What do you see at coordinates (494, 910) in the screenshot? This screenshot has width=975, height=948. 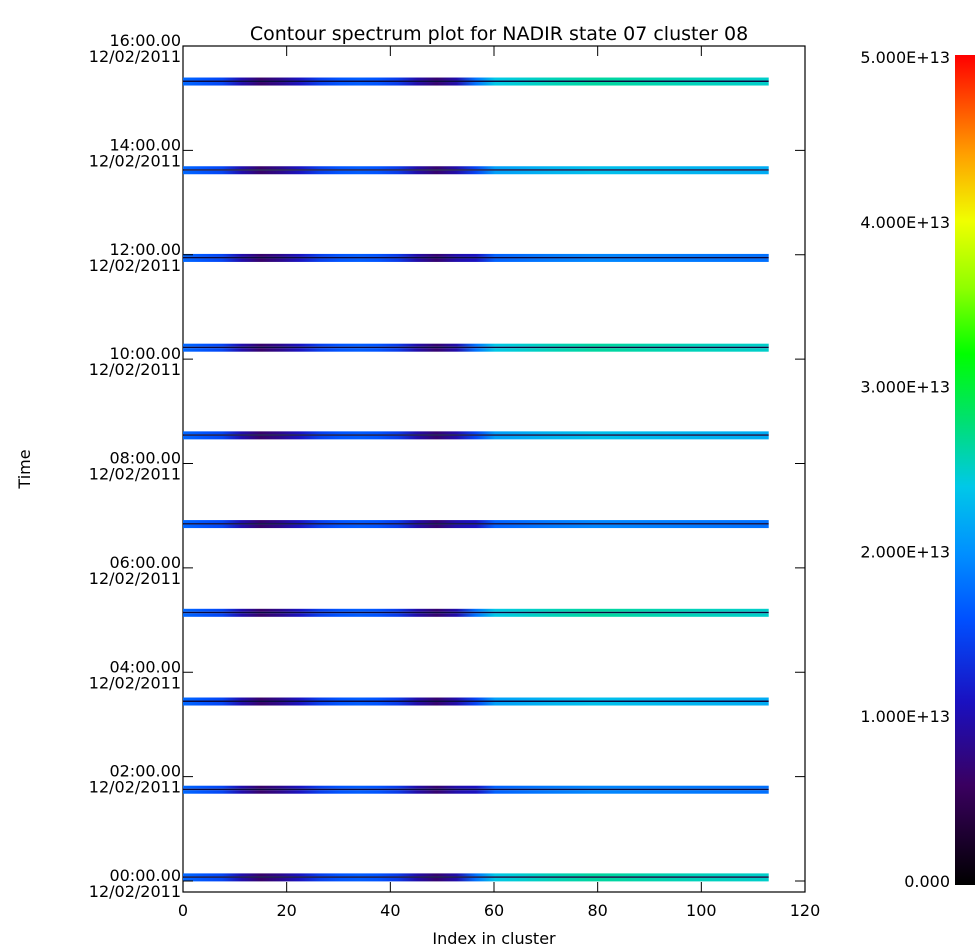 I see `x-tick-label: 60` at bounding box center [494, 910].